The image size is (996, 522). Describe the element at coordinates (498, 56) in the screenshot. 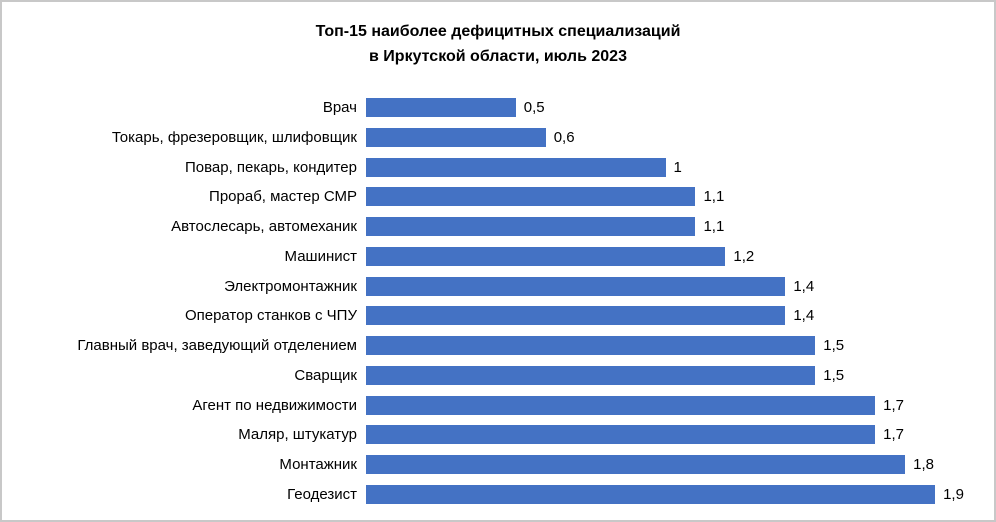

I see `chart-title-line-2: в Иркутской области, июль 2023` at that location.